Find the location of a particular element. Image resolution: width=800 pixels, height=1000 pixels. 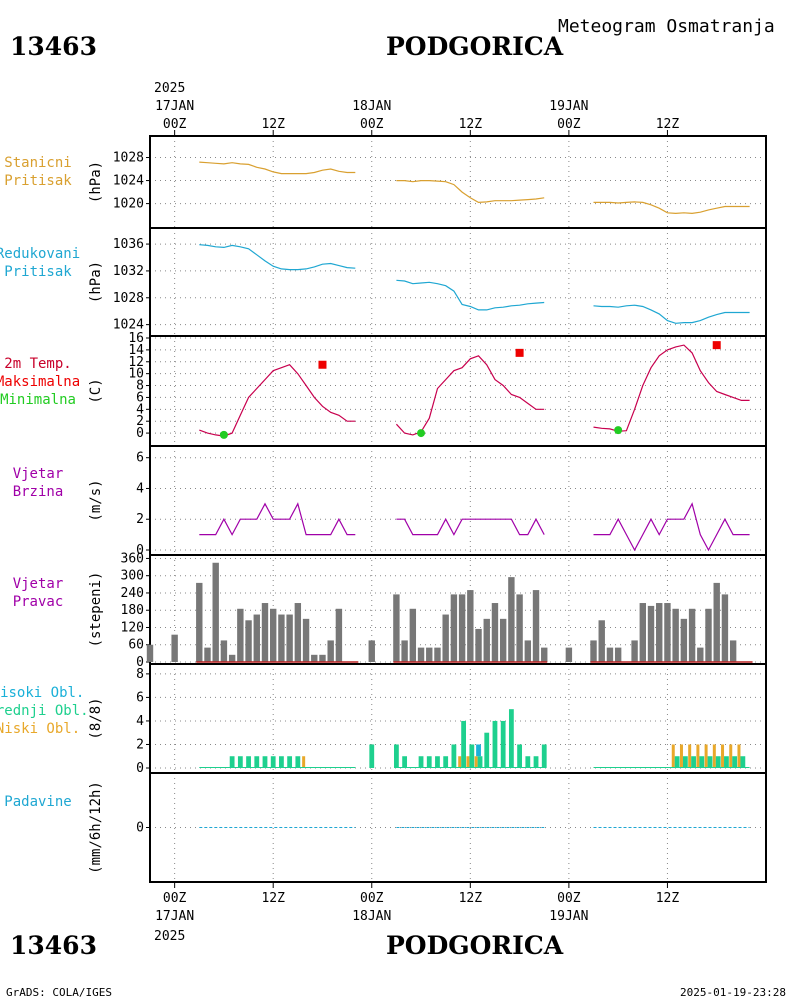

panel-frame is located at coordinates (458, 500).